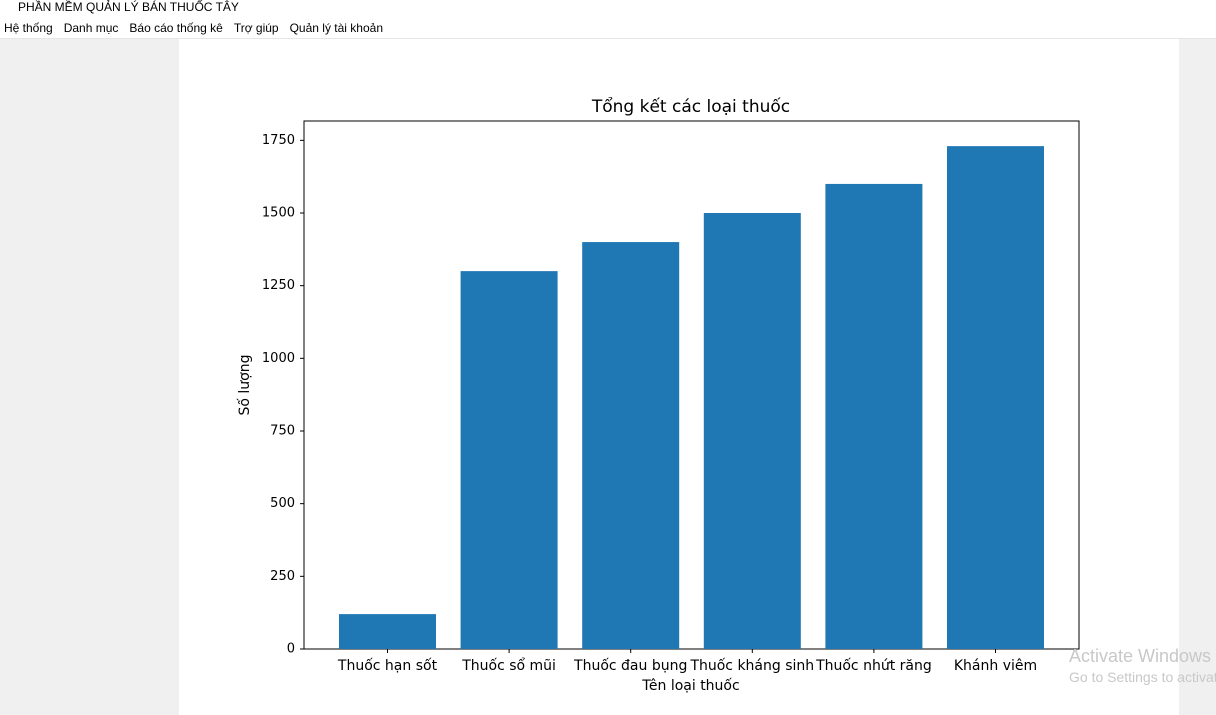 The height and width of the screenshot is (715, 1216). Describe the element at coordinates (282, 503) in the screenshot. I see `y-tick-label: 500` at that location.